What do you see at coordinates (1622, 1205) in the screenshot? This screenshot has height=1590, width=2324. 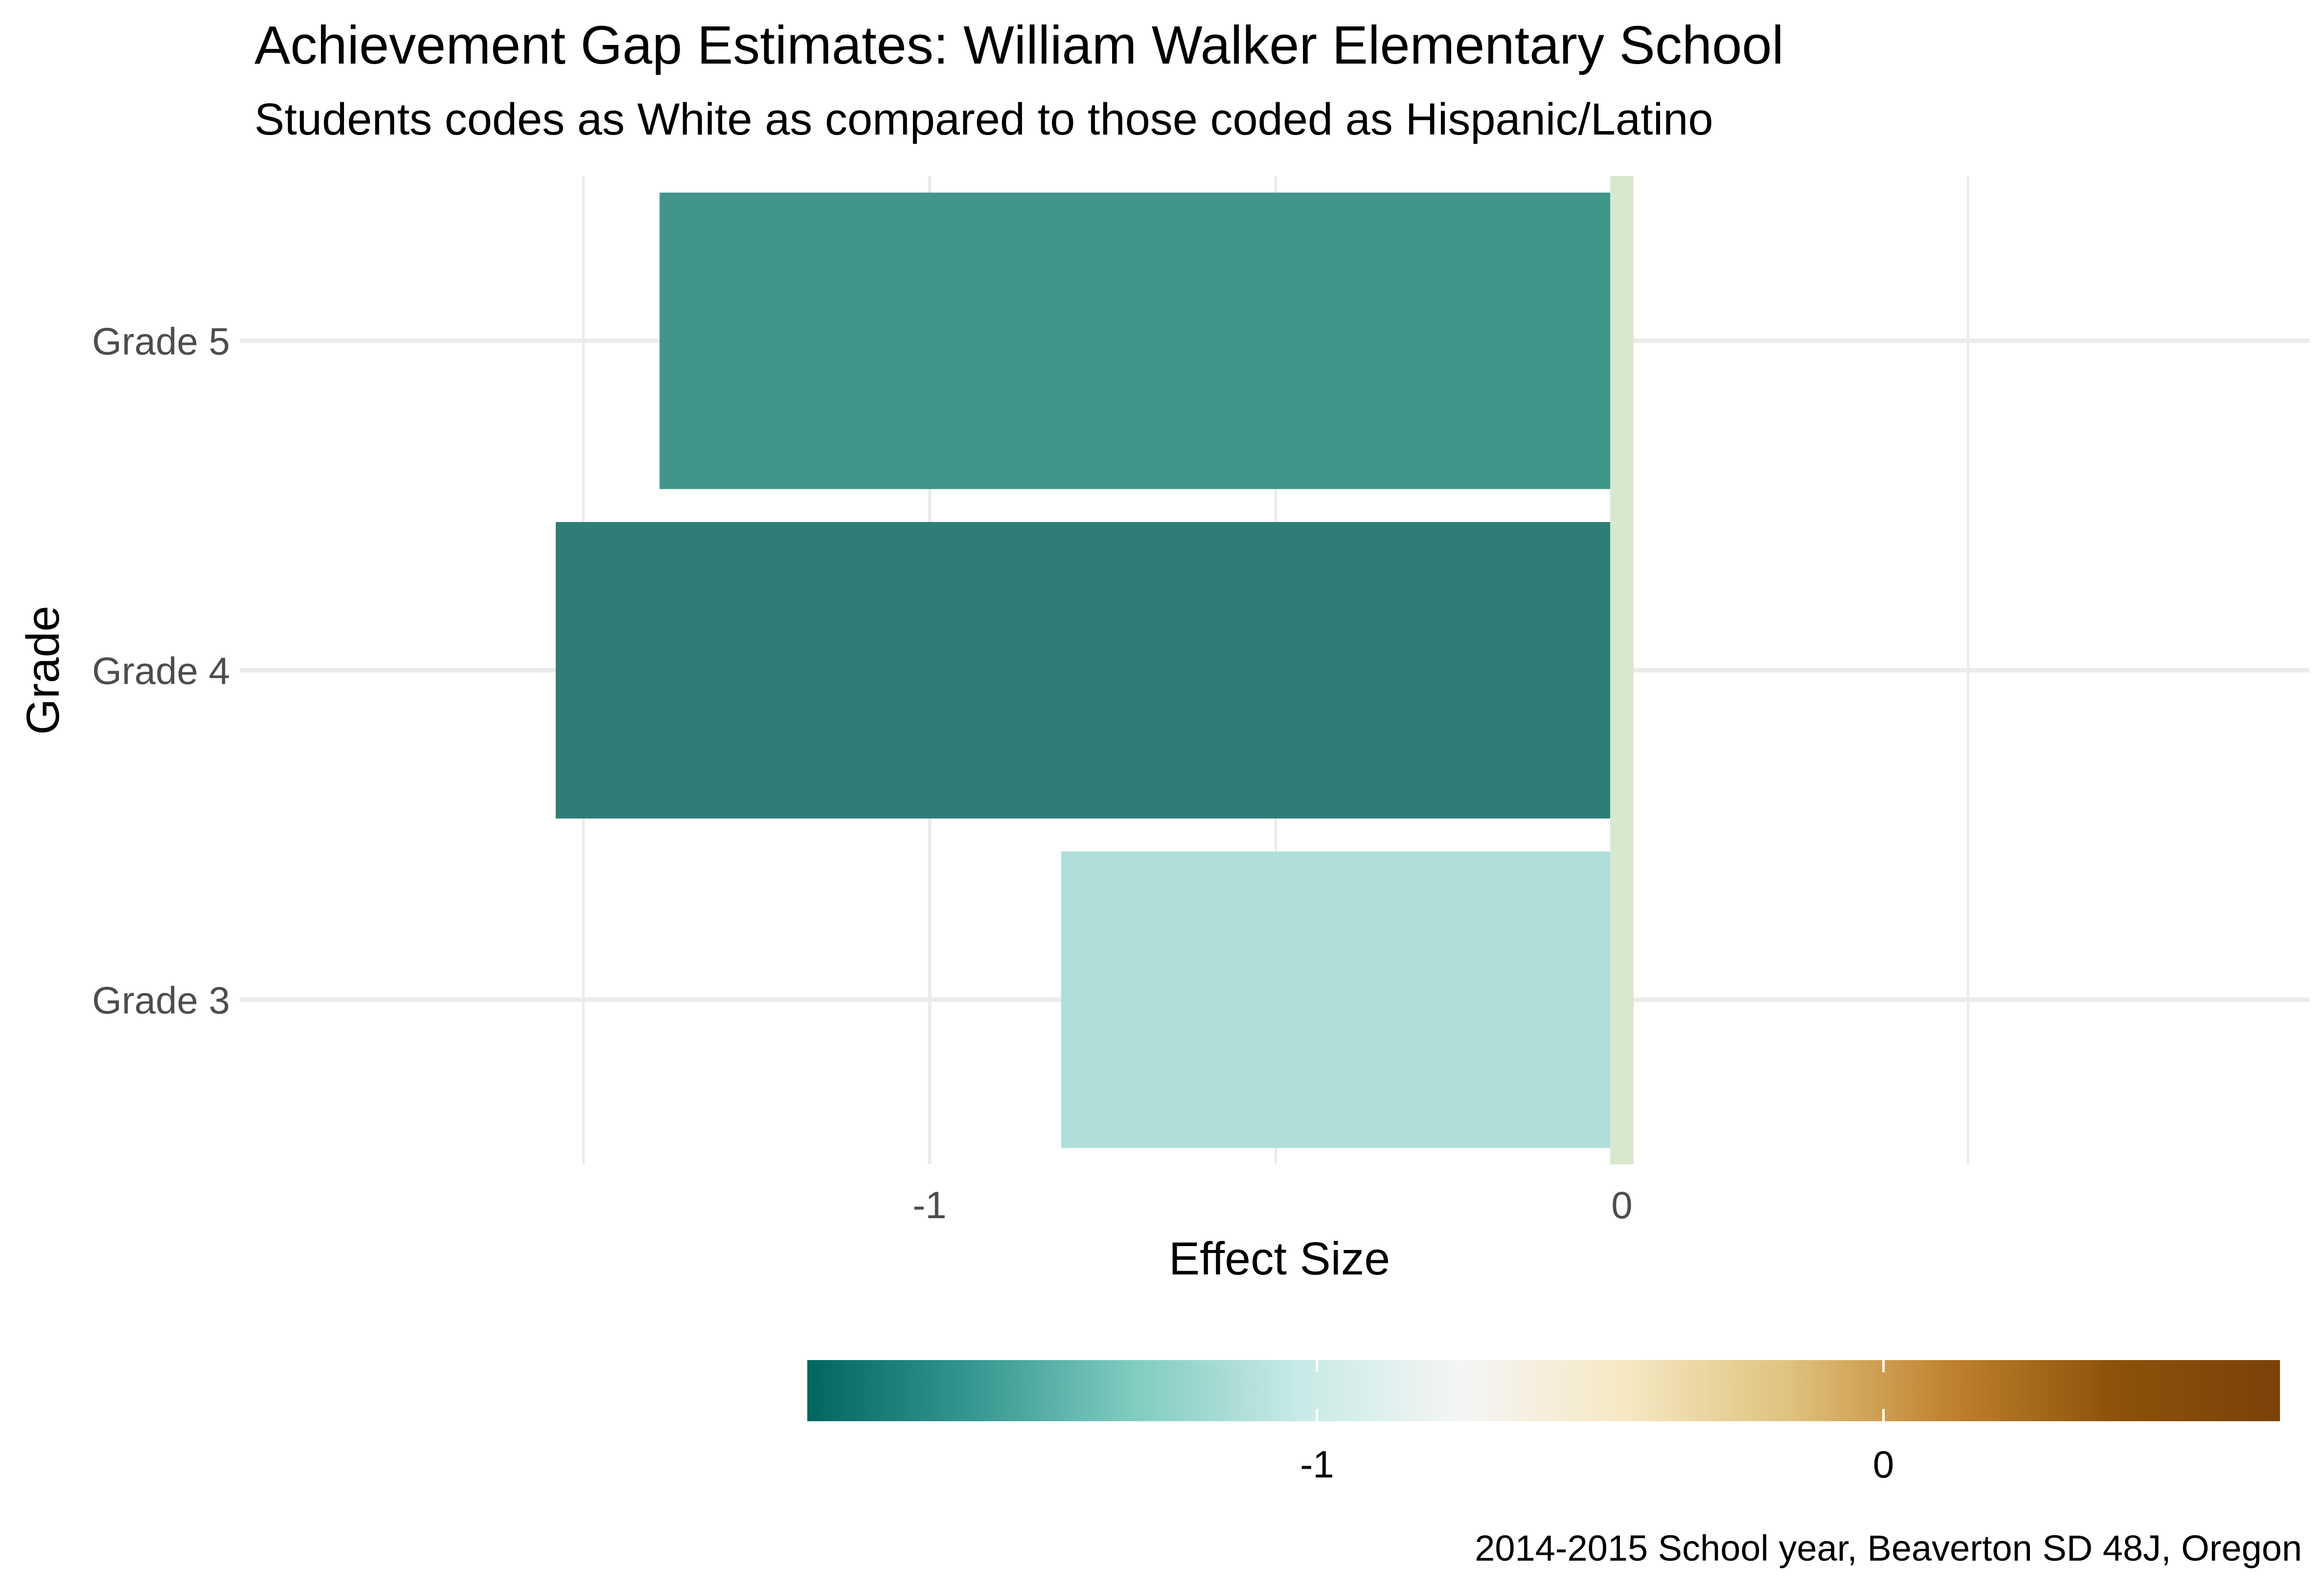 I see `x-tick-label: 0` at bounding box center [1622, 1205].